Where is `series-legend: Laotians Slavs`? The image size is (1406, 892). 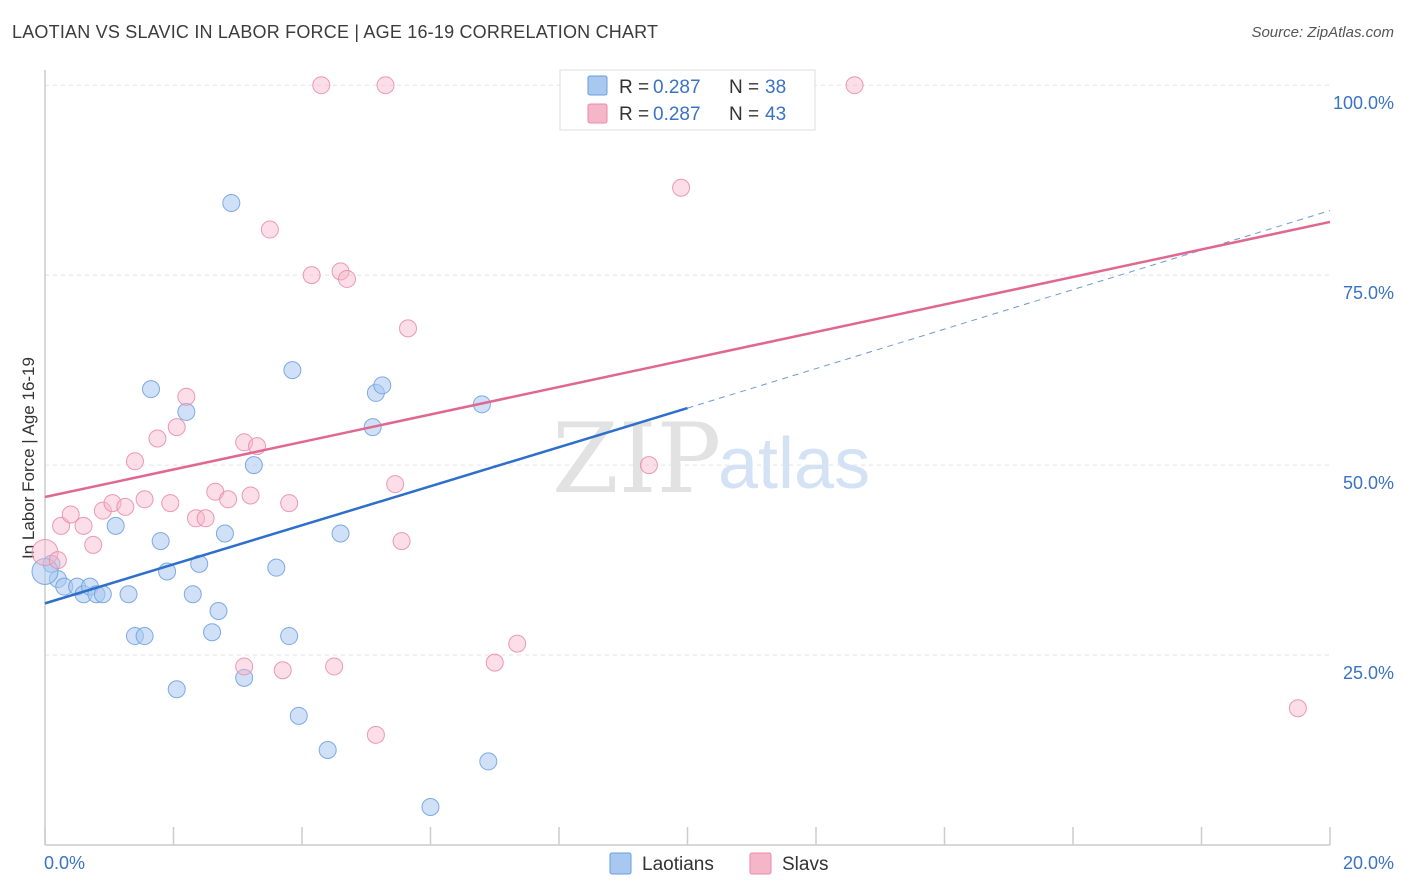 series-legend: Laotians Slavs is located at coordinates (718, 863).